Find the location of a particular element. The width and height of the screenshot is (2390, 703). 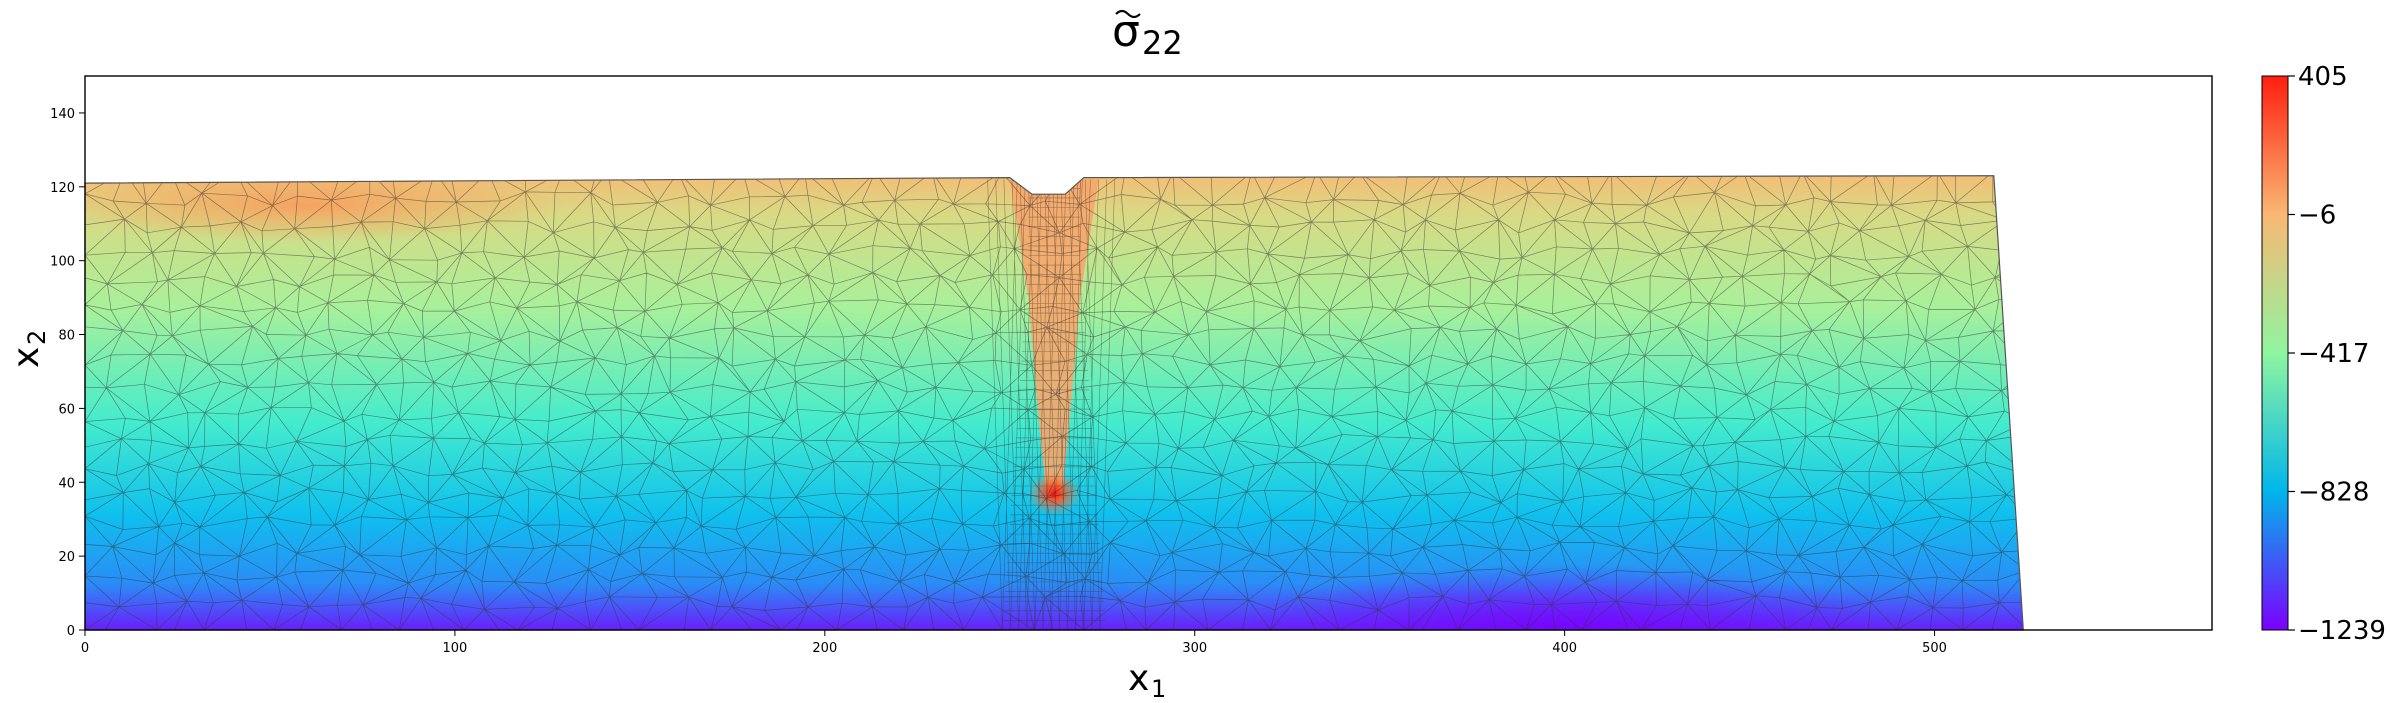

x-tick-label: 0 is located at coordinates (85, 648).